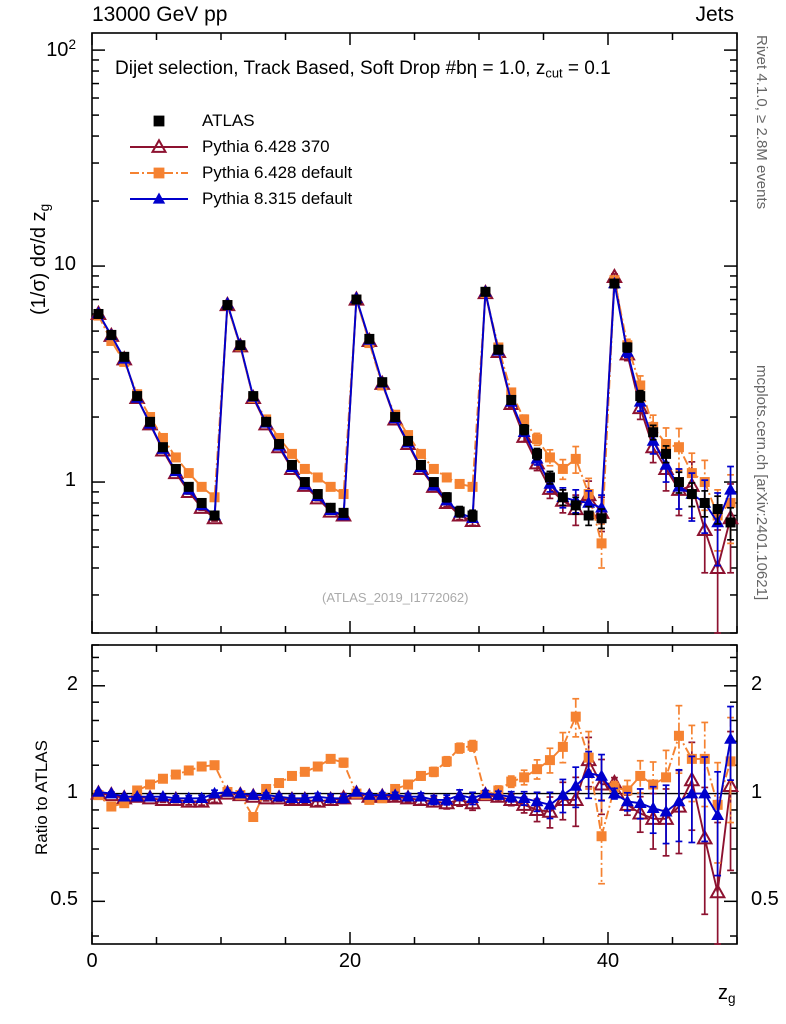 This screenshot has width=786, height=1024. Describe the element at coordinates (64, 899) in the screenshot. I see `ratio-y-tick-label: 0.5` at that location.